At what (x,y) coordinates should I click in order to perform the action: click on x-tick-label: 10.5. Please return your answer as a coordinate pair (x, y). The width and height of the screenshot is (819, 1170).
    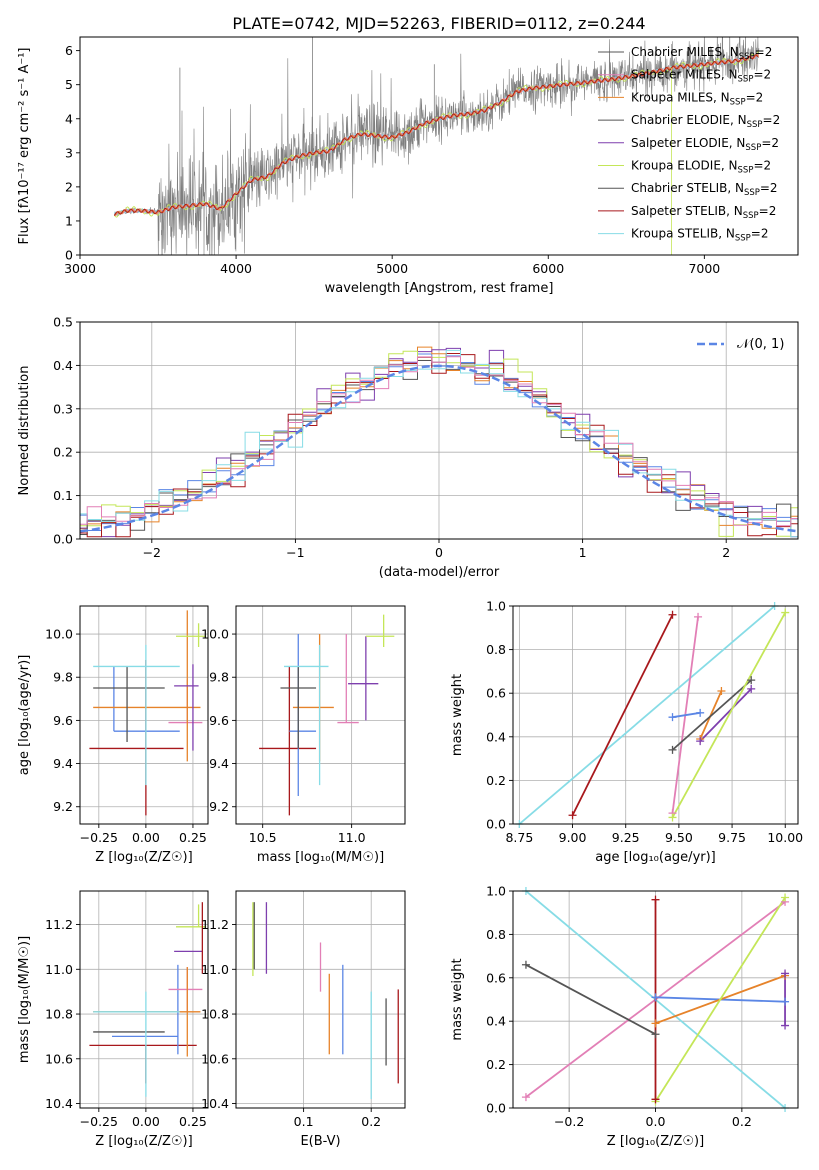
    Looking at the image, I should click on (263, 837).